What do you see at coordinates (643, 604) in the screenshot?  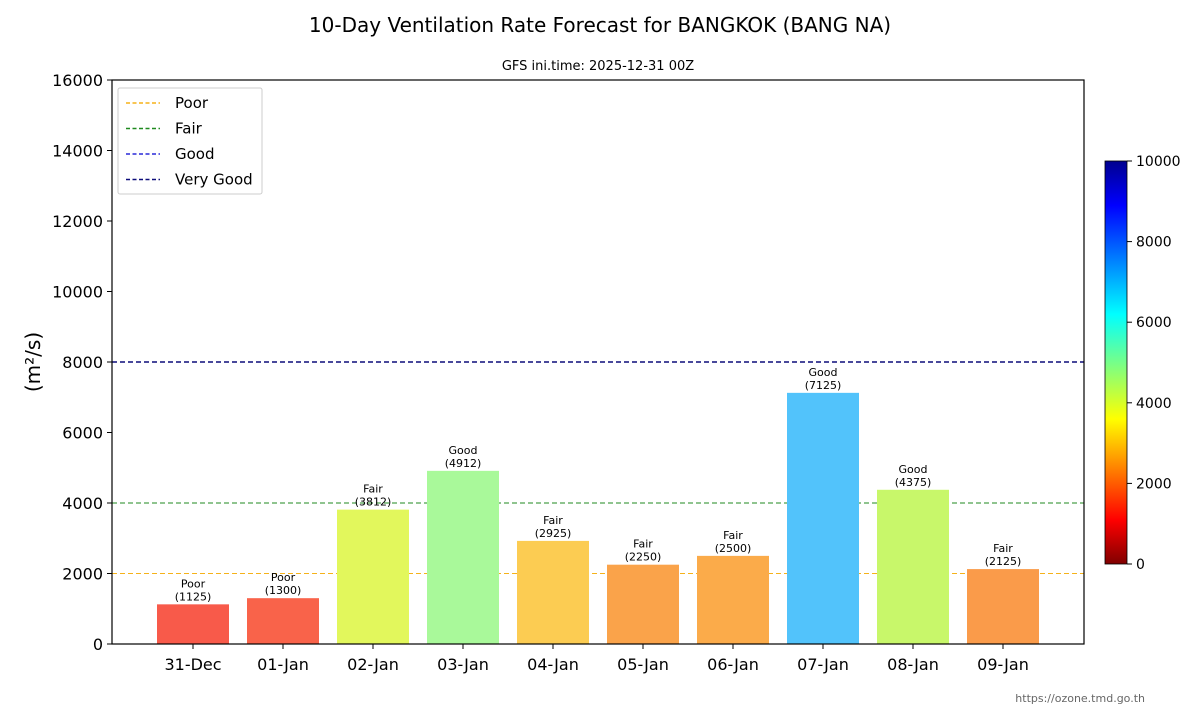 I see `bar-05-Jan` at bounding box center [643, 604].